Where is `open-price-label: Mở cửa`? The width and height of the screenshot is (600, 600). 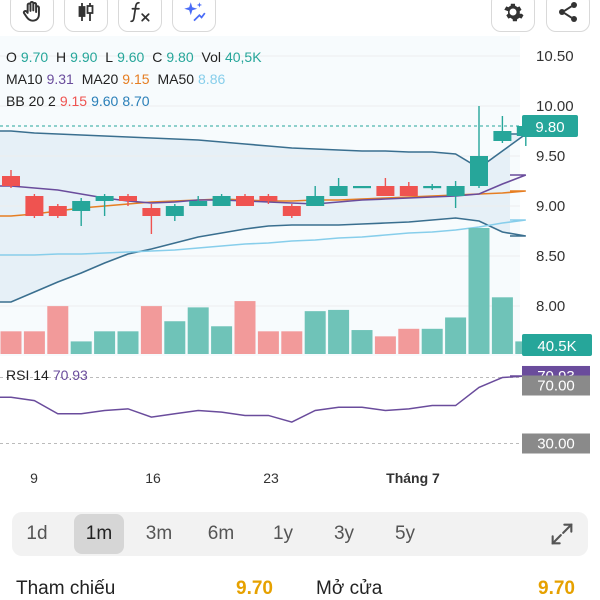 open-price-label: Mở cửa is located at coordinates (349, 588).